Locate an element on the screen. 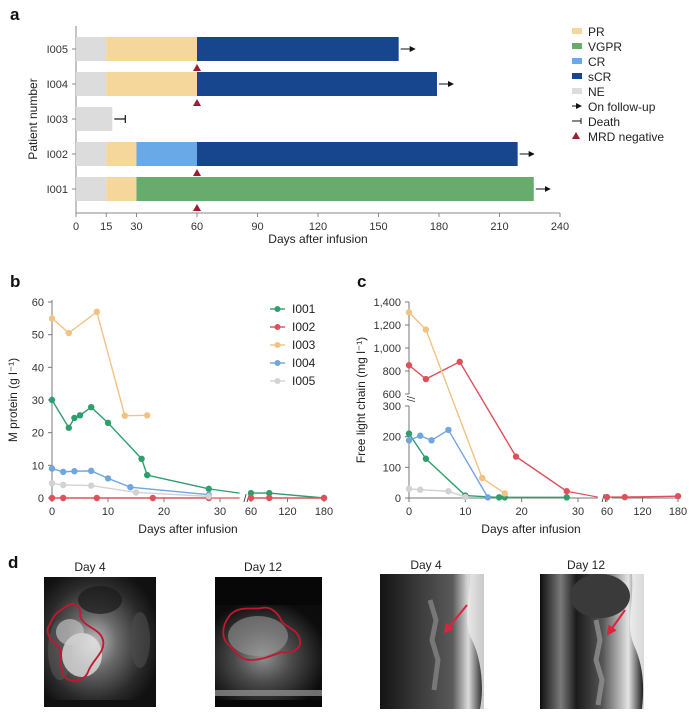  legend-label: sCR is located at coordinates (600, 77).